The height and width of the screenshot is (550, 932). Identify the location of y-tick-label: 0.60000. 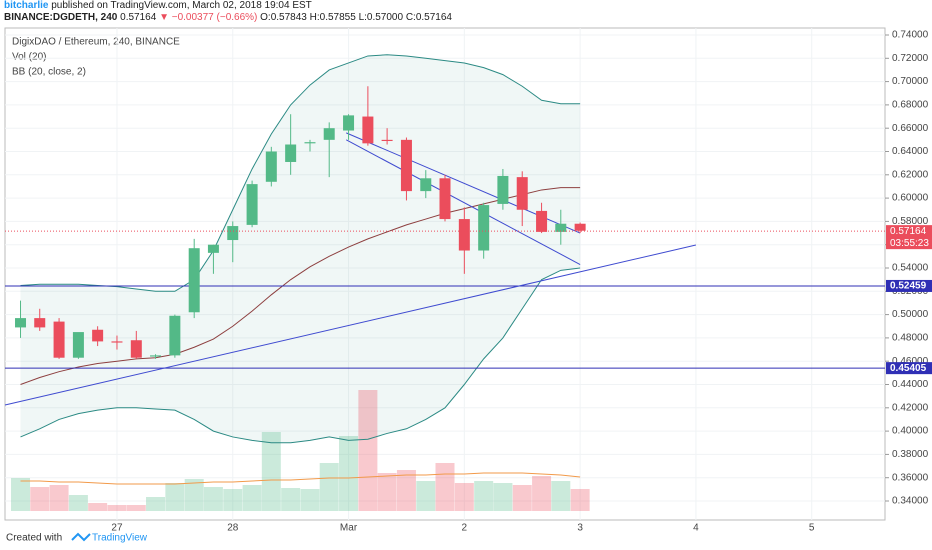
(910, 198).